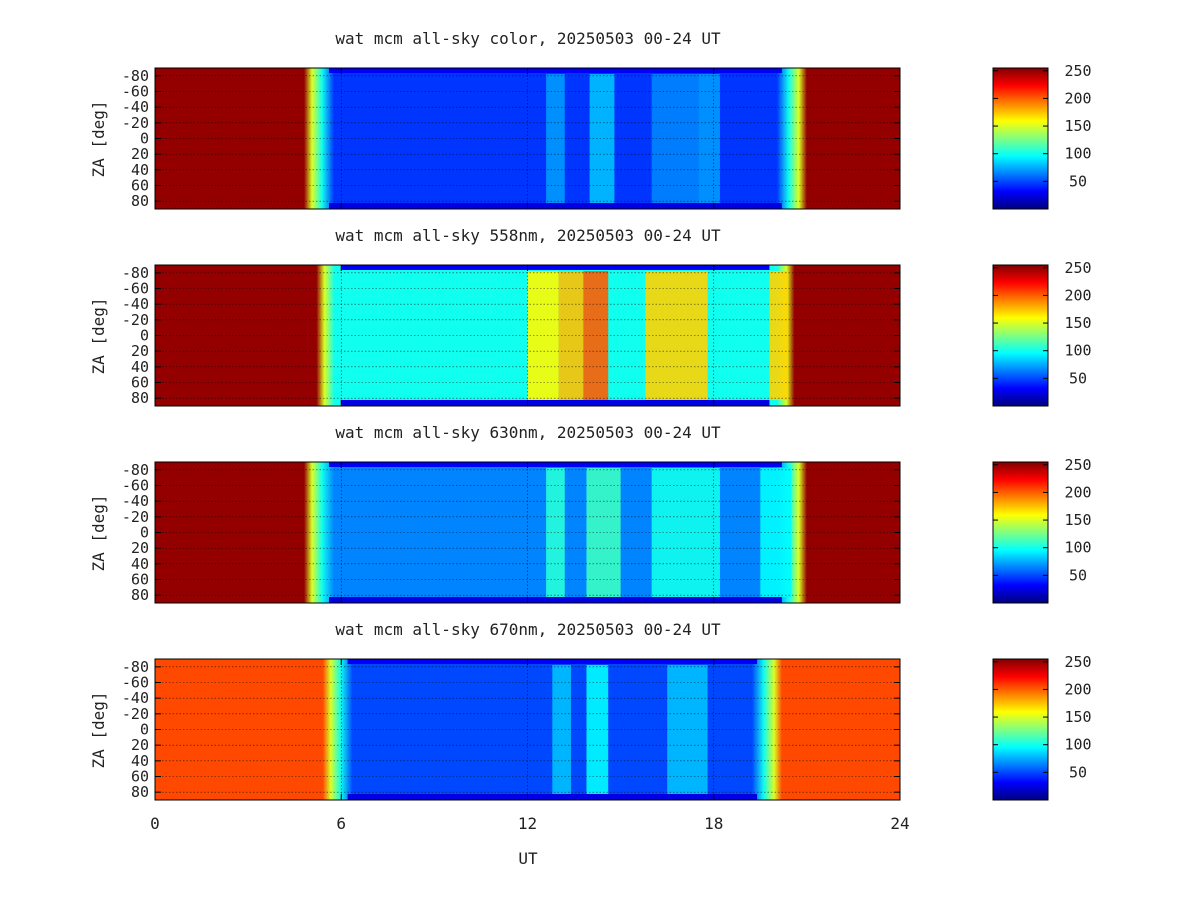  Describe the element at coordinates (527, 823) in the screenshot. I see `x-tick-label: 12` at that location.